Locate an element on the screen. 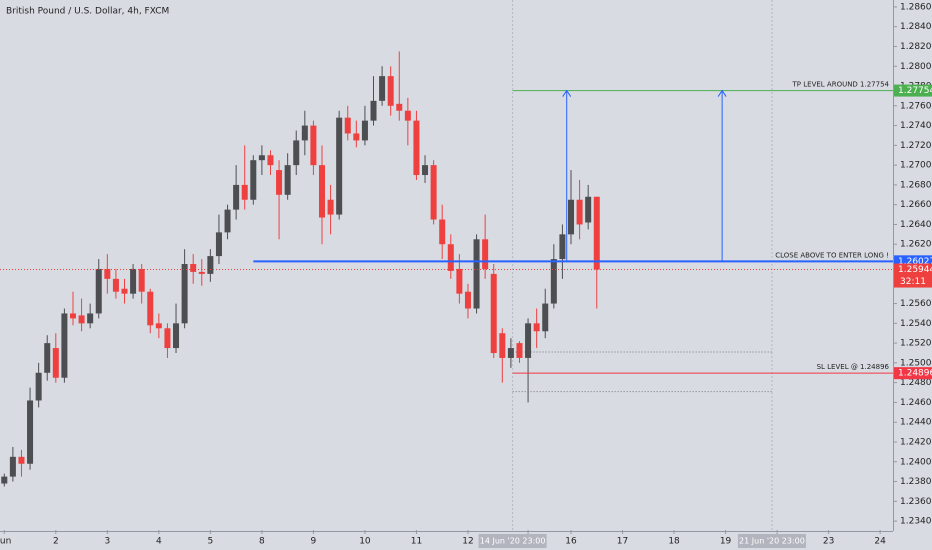 Image resolution: width=932 pixels, height=550 pixels. y-tick-label: 1.25200 is located at coordinates (916, 344).